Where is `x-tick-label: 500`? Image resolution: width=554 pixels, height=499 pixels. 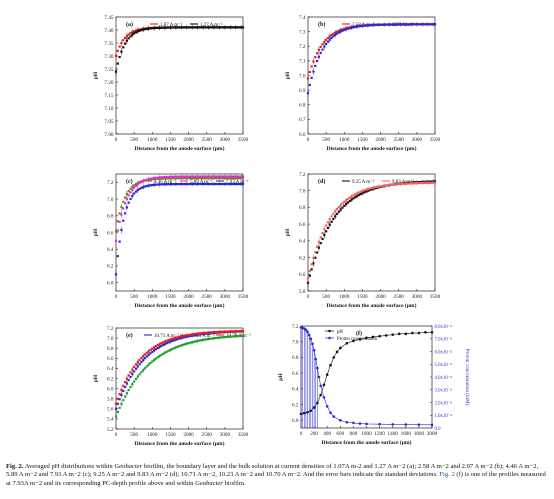 x-tick-label: 500 is located at coordinates (326, 297).